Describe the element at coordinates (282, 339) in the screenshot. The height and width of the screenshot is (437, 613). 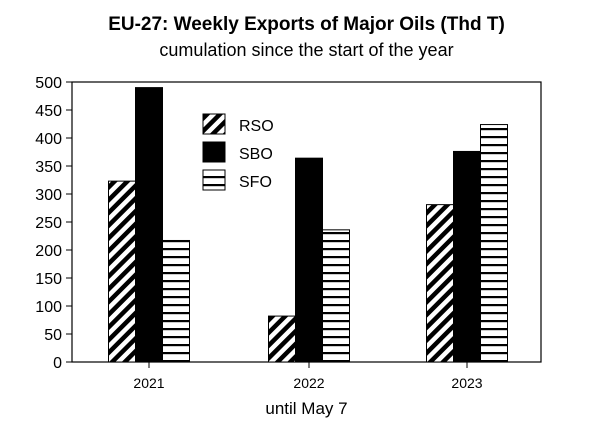
I see `bar-rso-2022` at that location.